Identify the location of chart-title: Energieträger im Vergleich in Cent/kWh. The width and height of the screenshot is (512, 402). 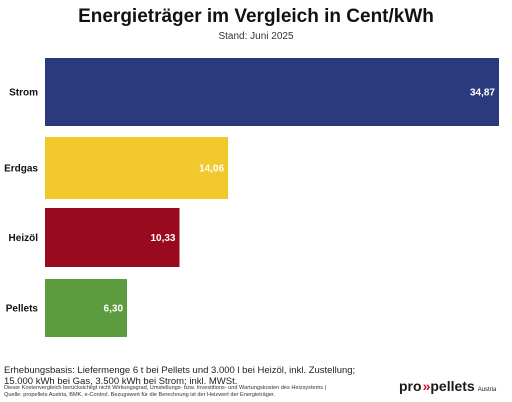
(256, 16).